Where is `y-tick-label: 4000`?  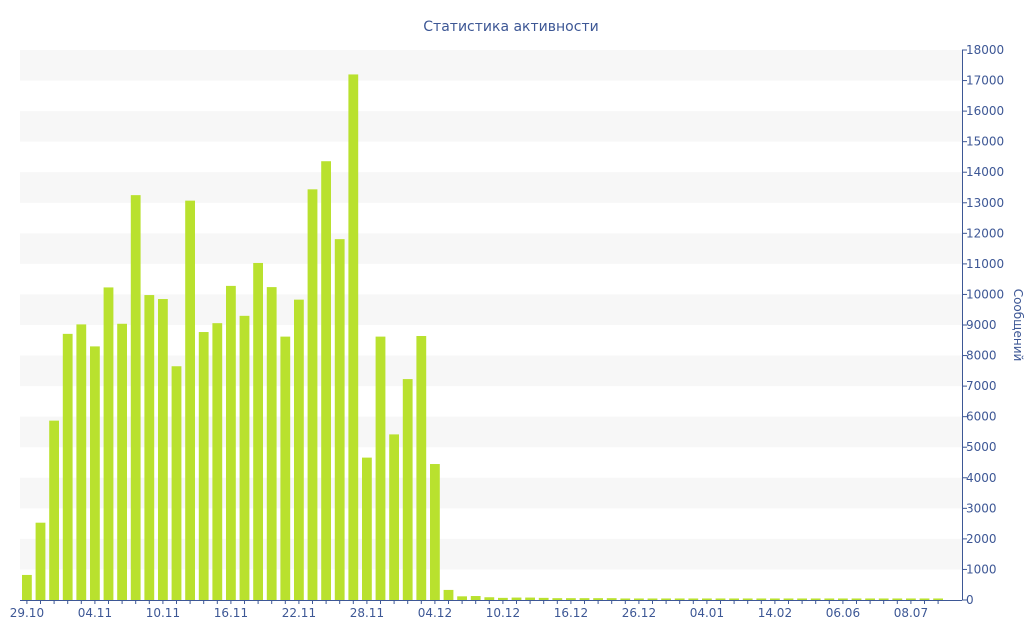
y-tick-label: 4000 is located at coordinates (981, 478).